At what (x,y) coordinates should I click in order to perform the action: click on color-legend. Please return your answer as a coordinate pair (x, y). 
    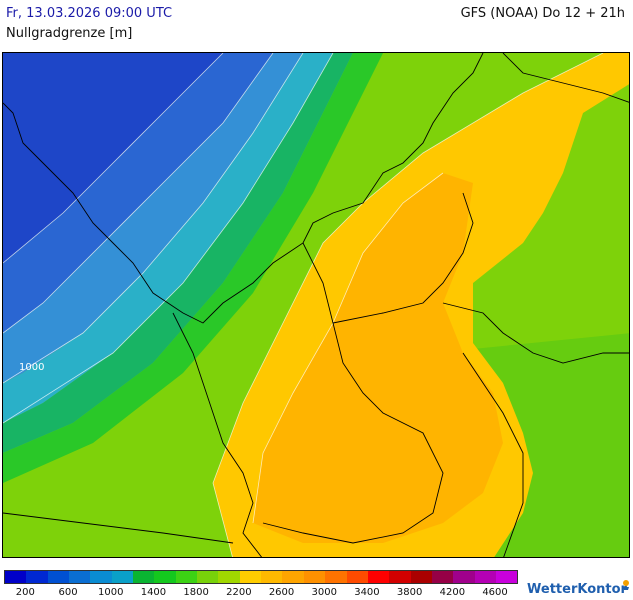
    Looking at the image, I should click on (261, 577).